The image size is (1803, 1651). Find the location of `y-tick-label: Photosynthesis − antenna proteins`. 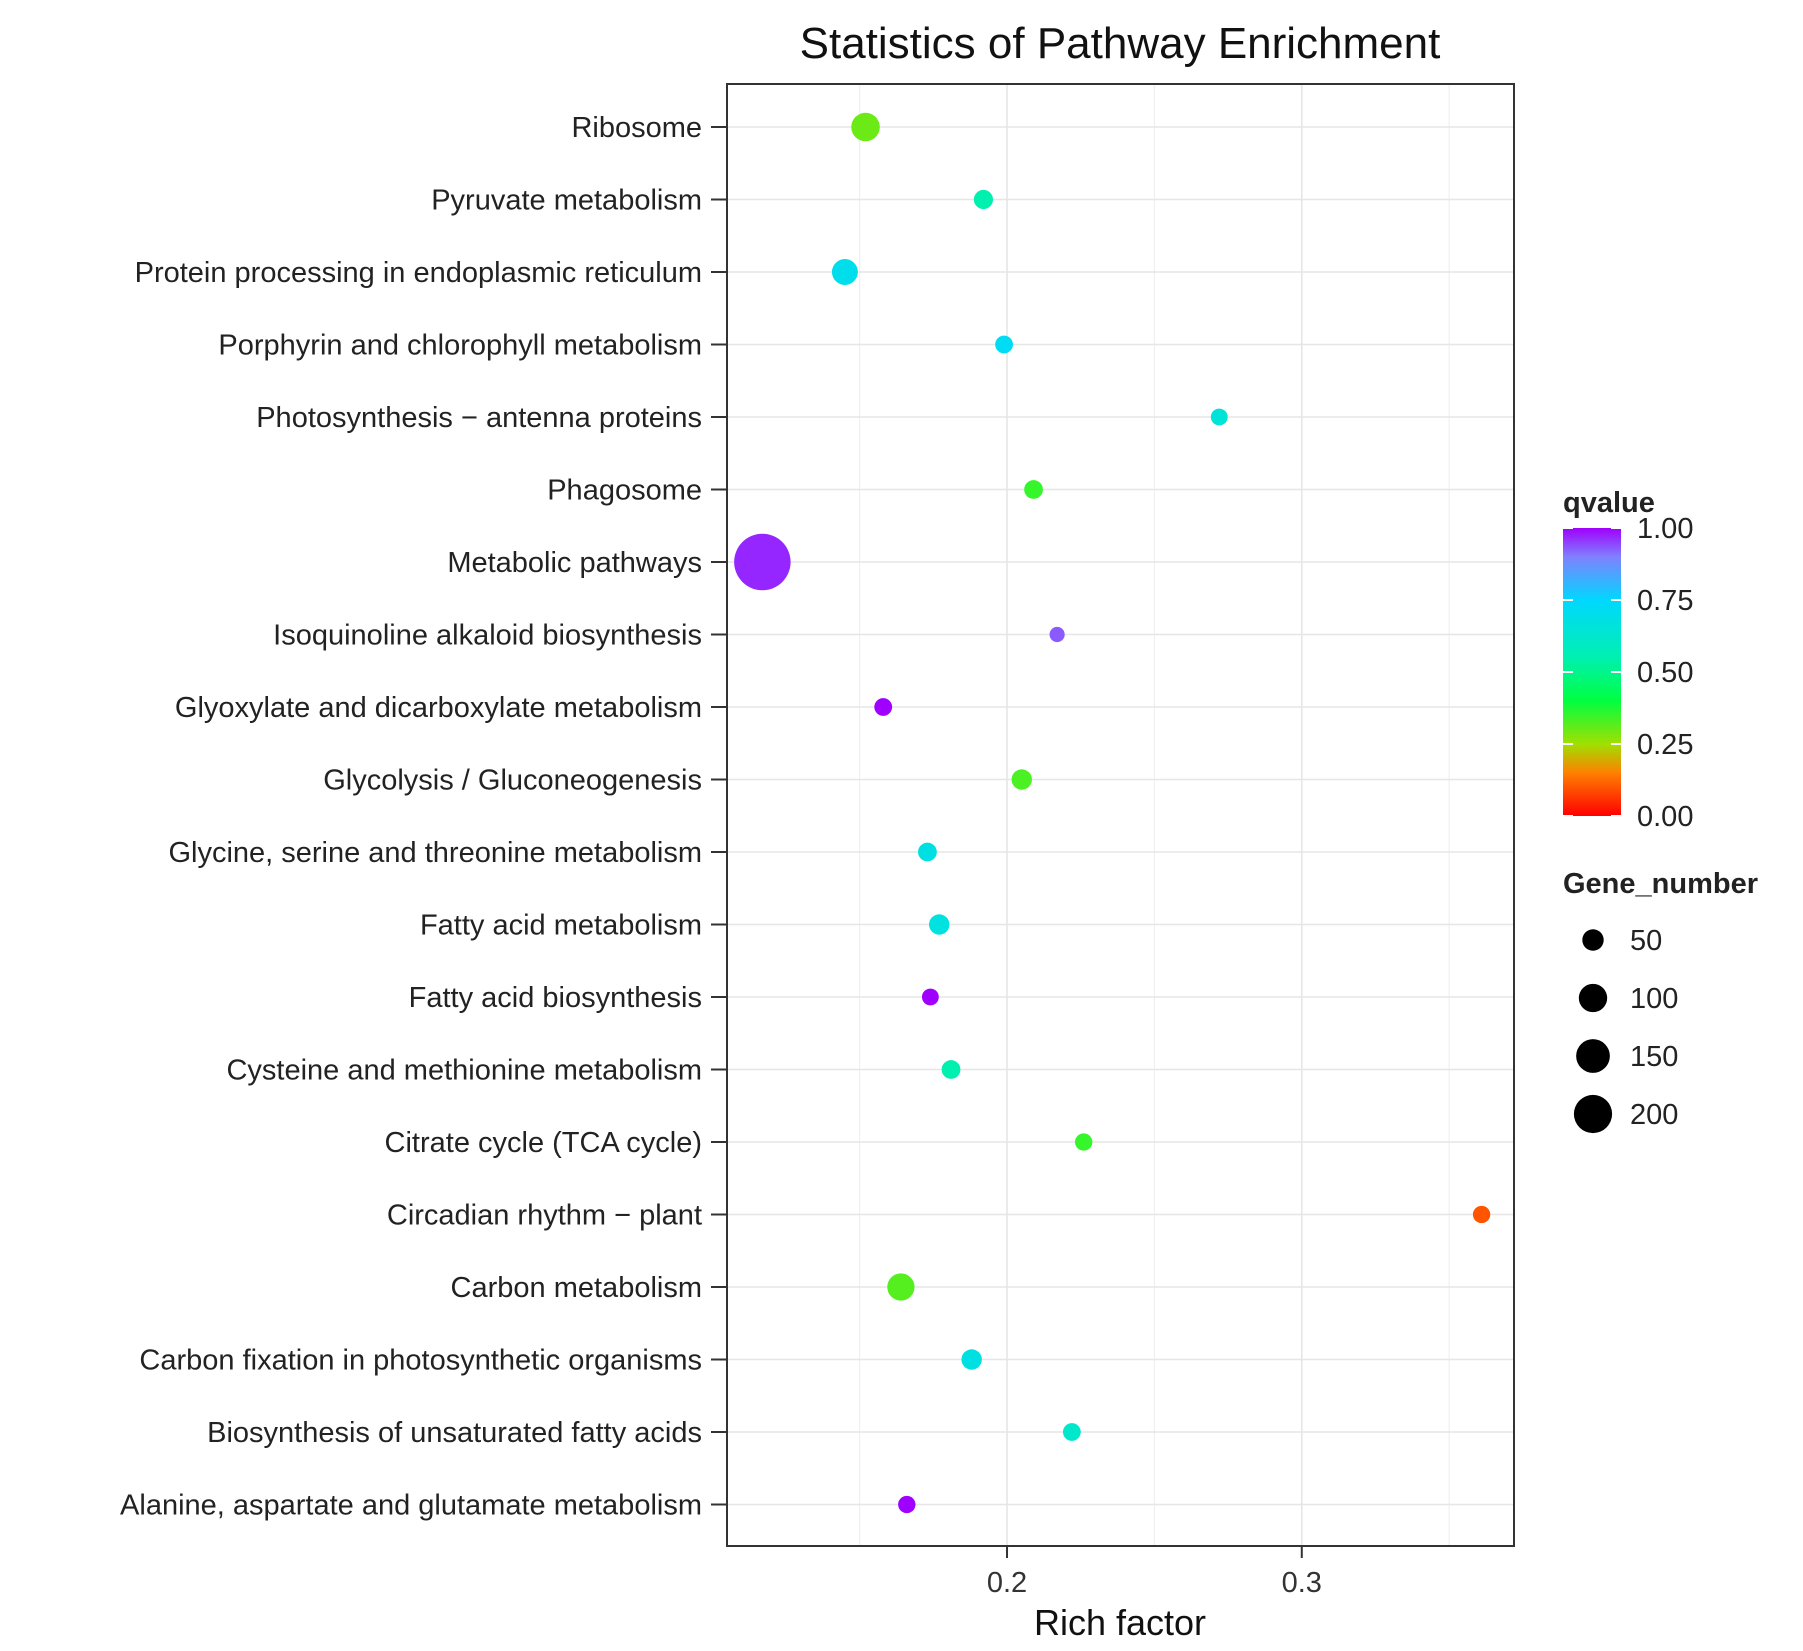

y-tick-label: Photosynthesis − antenna proteins is located at coordinates (479, 418).